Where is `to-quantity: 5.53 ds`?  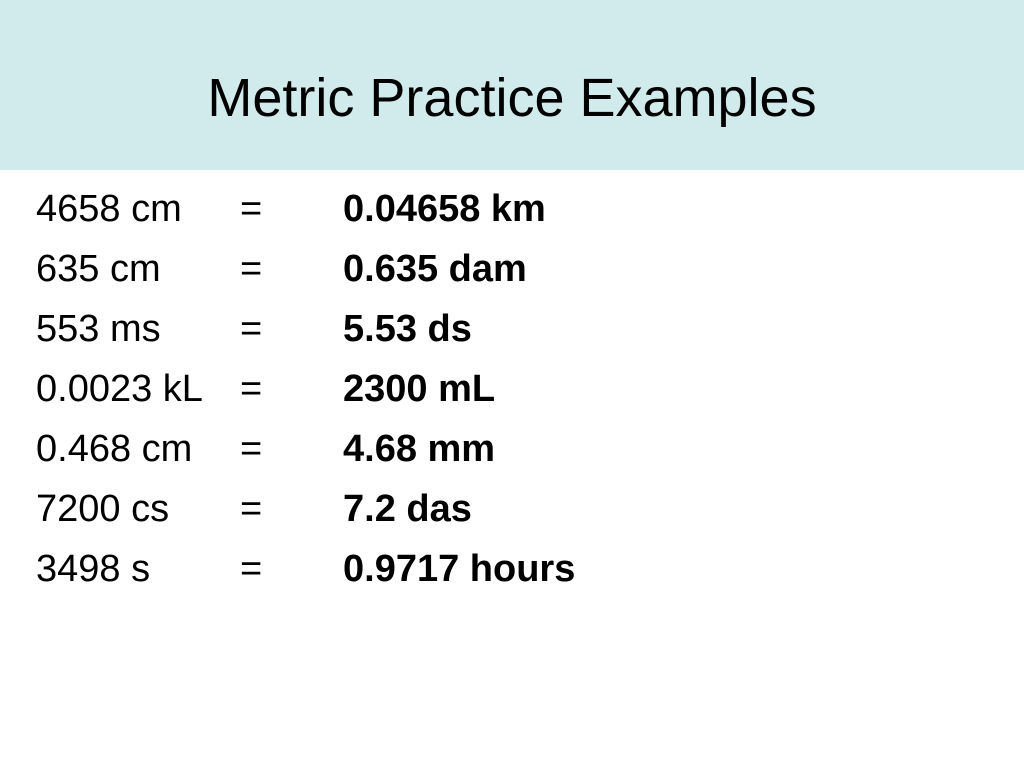
to-quantity: 5.53 ds is located at coordinates (407, 329).